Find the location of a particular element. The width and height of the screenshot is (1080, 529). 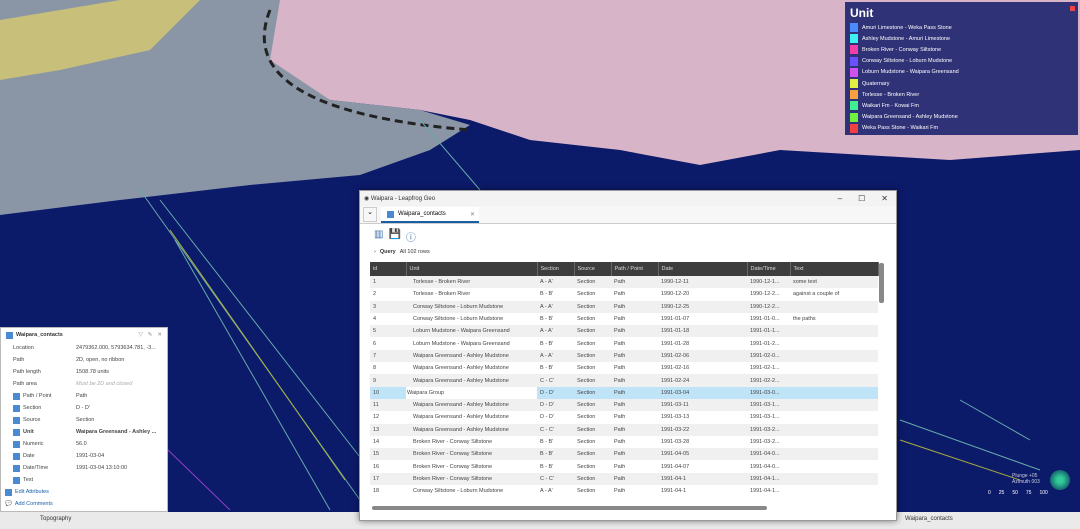

property-row: Numeric 56.0 is located at coordinates (84, 444).